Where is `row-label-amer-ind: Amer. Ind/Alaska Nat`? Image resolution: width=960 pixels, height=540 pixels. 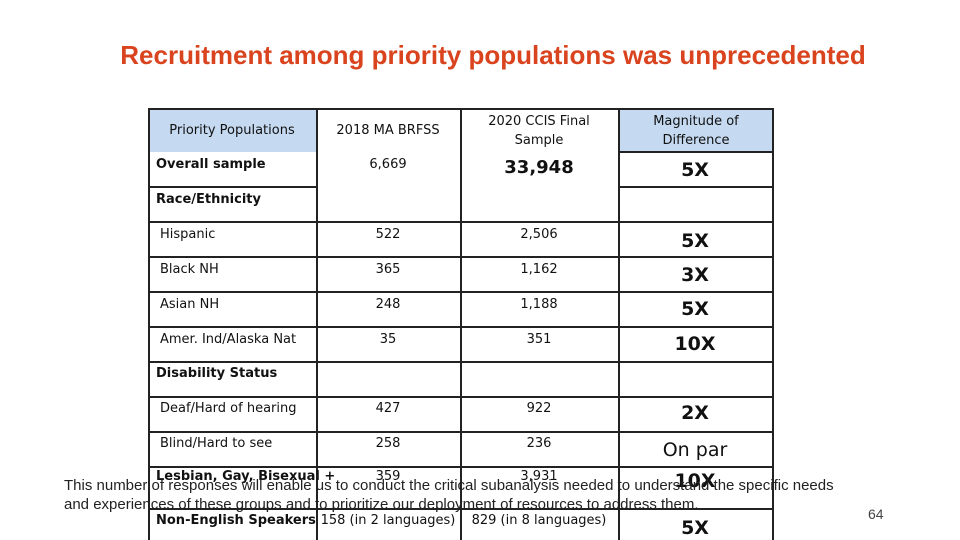 row-label-amer-ind: Amer. Ind/Alaska Nat is located at coordinates (228, 339).